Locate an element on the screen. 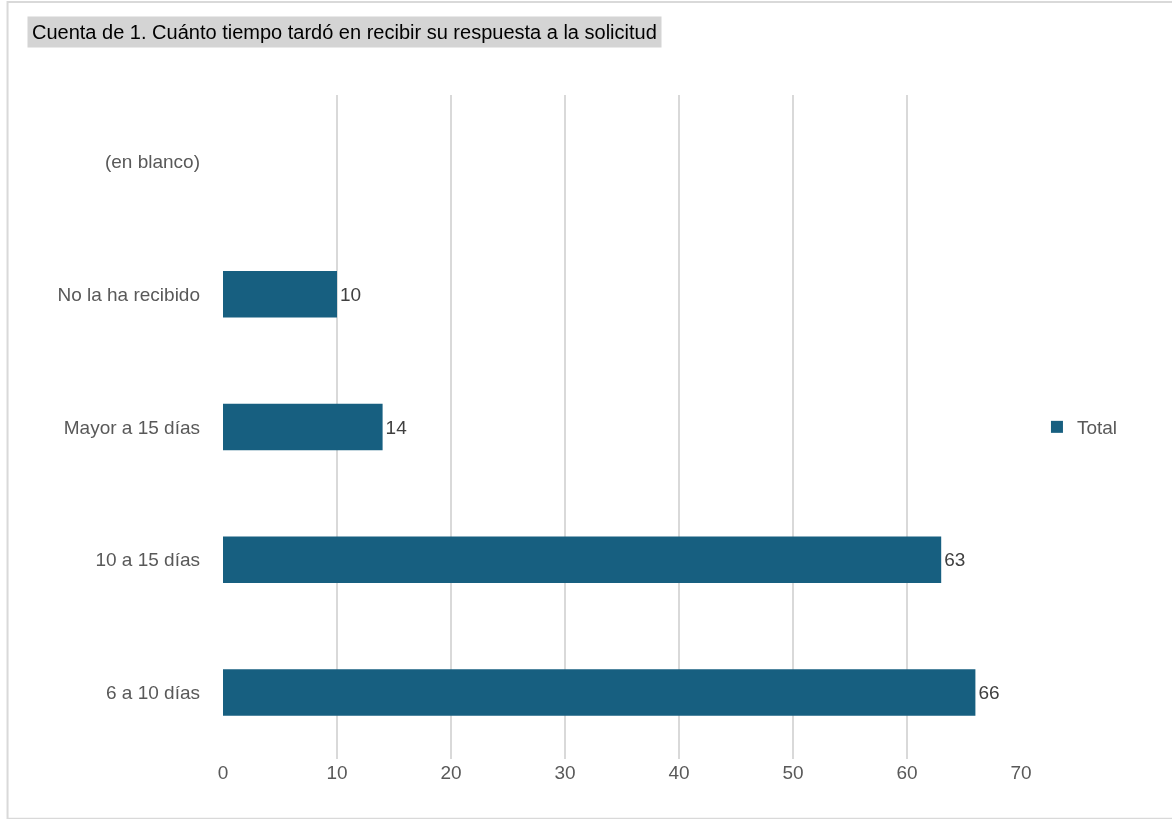  legend-label: Total is located at coordinates (1097, 428).